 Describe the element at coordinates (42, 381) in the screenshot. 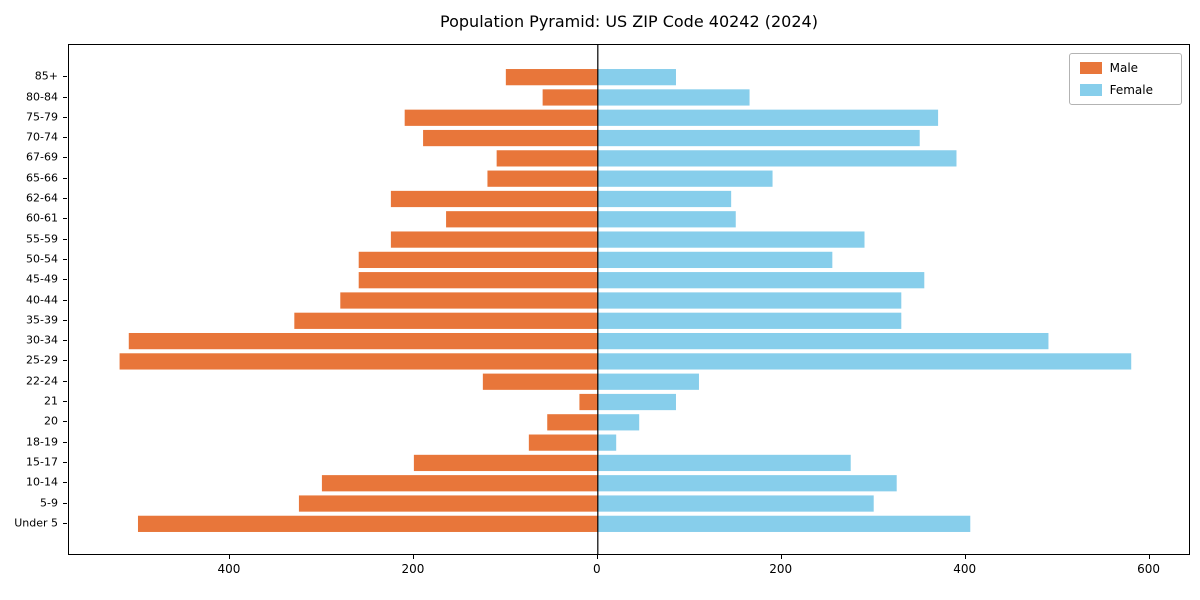

I see `y-tick-label-22-24: 22-24` at that location.